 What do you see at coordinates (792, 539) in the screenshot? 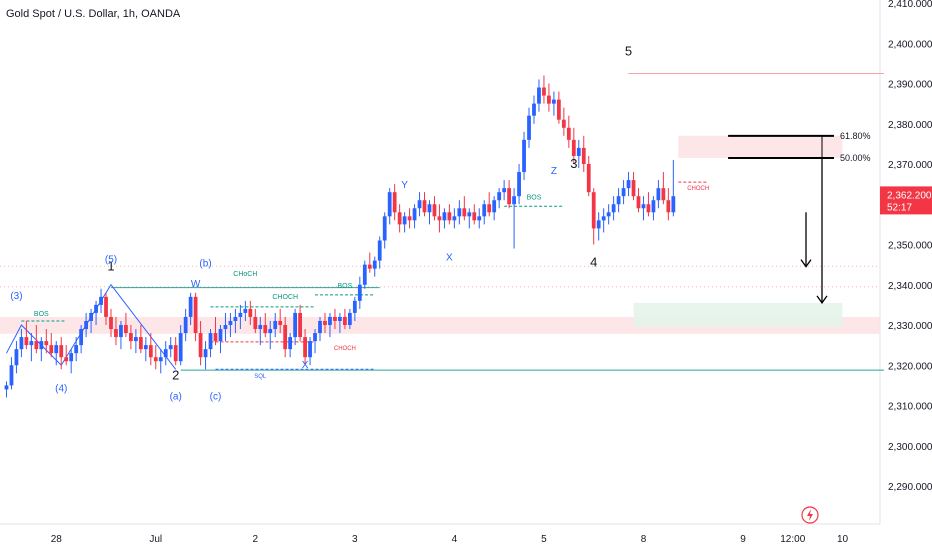
I see `x-tick-label: 12:00` at bounding box center [792, 539].